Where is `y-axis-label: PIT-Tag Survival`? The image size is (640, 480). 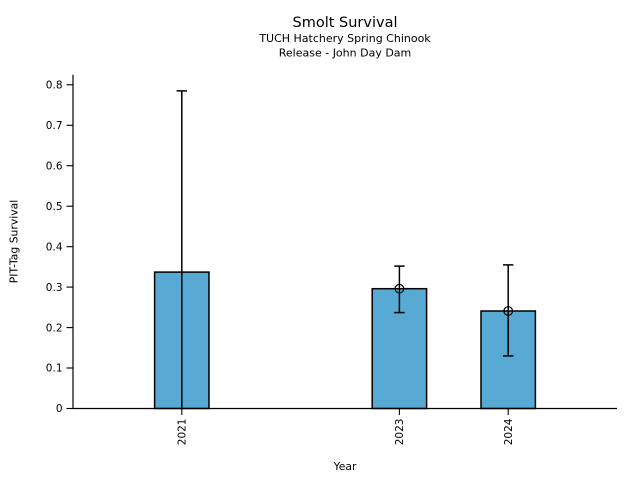
y-axis-label: PIT-Tag Survival is located at coordinates (14, 241).